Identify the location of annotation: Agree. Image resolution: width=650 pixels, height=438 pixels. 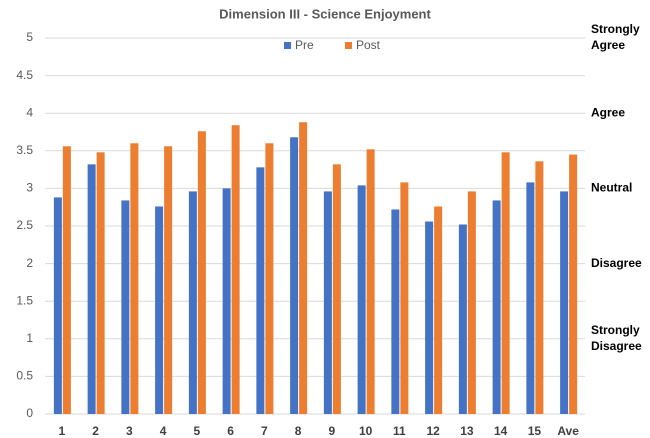
(608, 112).